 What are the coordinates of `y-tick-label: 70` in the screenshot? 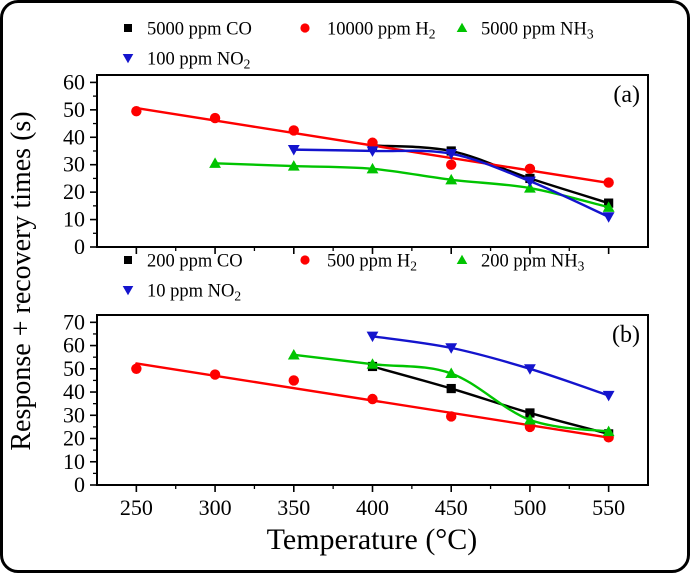 It's located at (74, 321).